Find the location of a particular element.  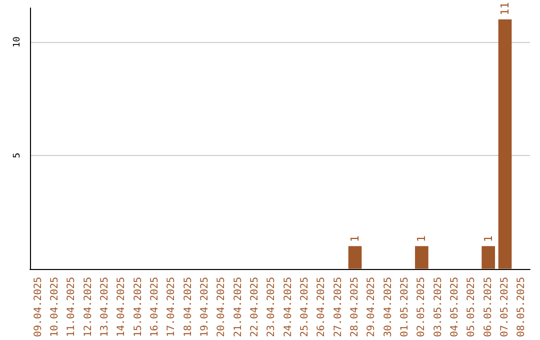

x-tick-label: 15.04.2025 is located at coordinates (138, 307).